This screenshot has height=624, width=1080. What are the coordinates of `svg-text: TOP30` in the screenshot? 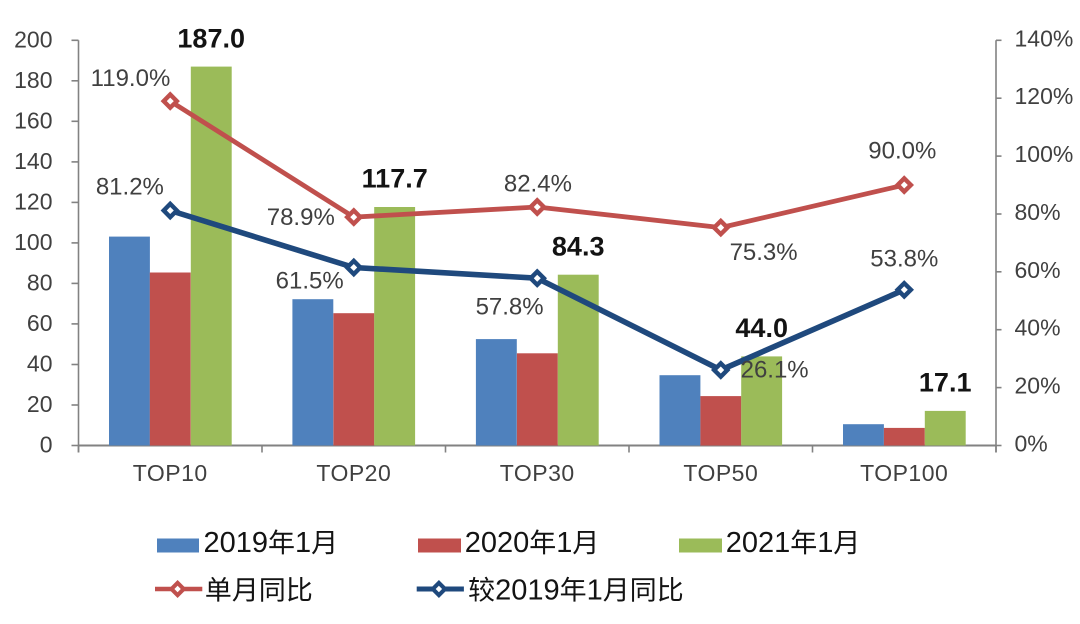 It's located at (537, 473).